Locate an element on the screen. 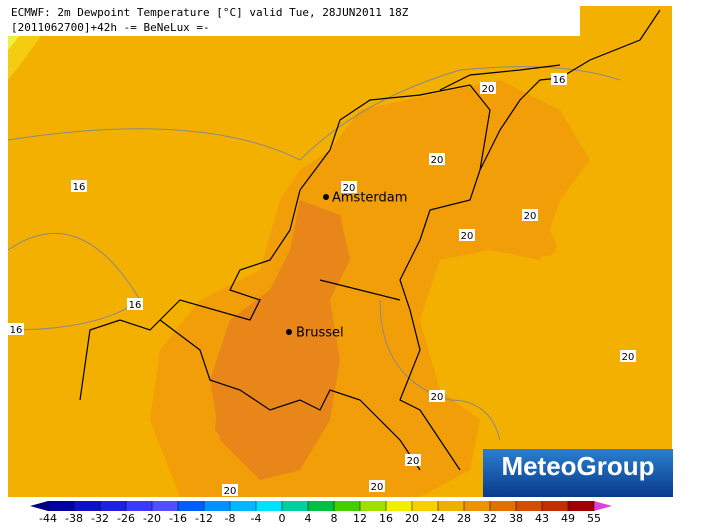 This screenshot has height=529, width=725. legend-tick-label: 0 is located at coordinates (282, 518).